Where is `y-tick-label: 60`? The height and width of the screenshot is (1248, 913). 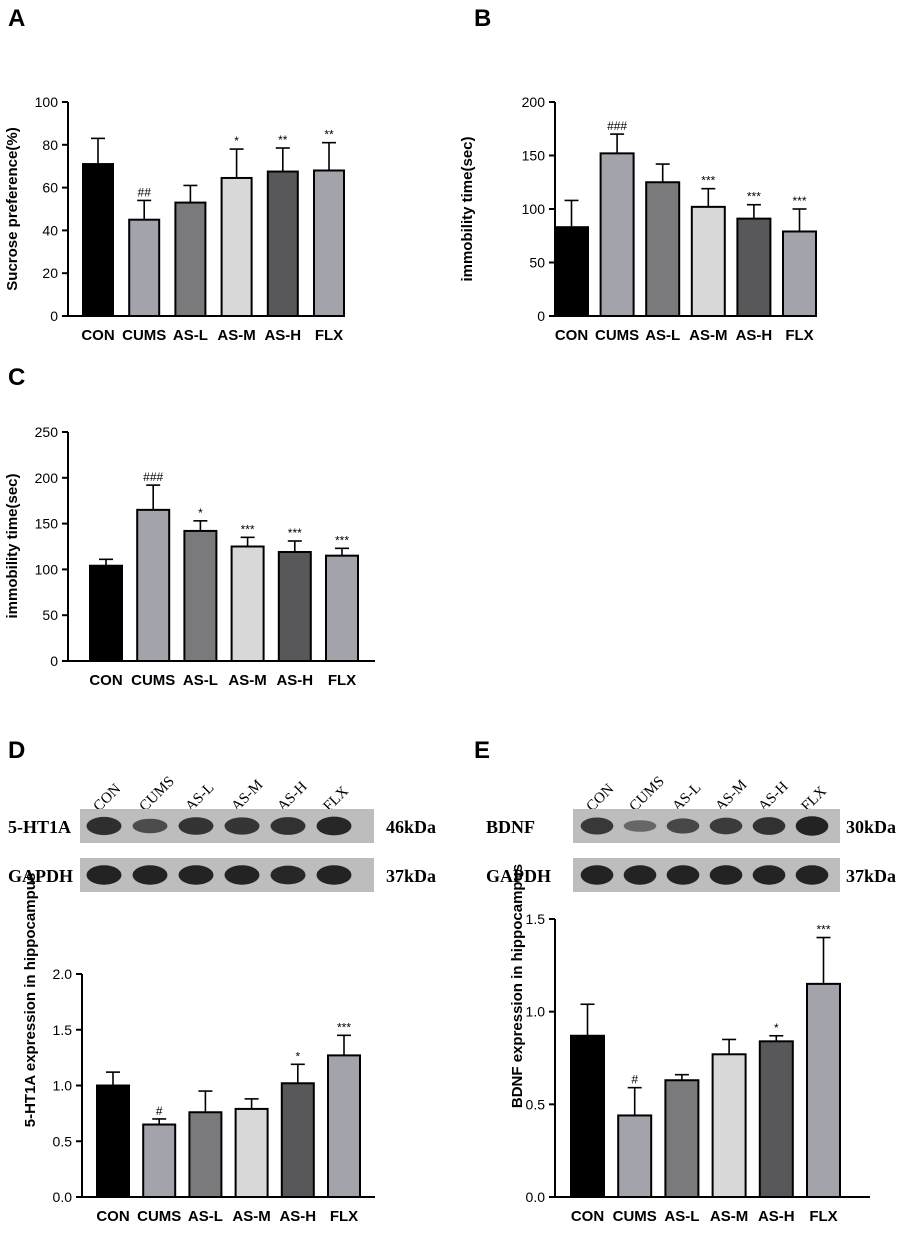
y-tick-label: 60 is located at coordinates (50, 188).